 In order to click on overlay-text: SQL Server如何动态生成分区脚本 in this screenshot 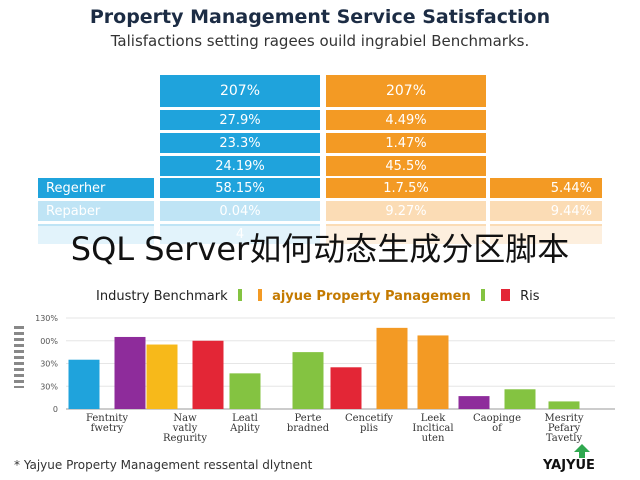, I will do `click(320, 249)`.